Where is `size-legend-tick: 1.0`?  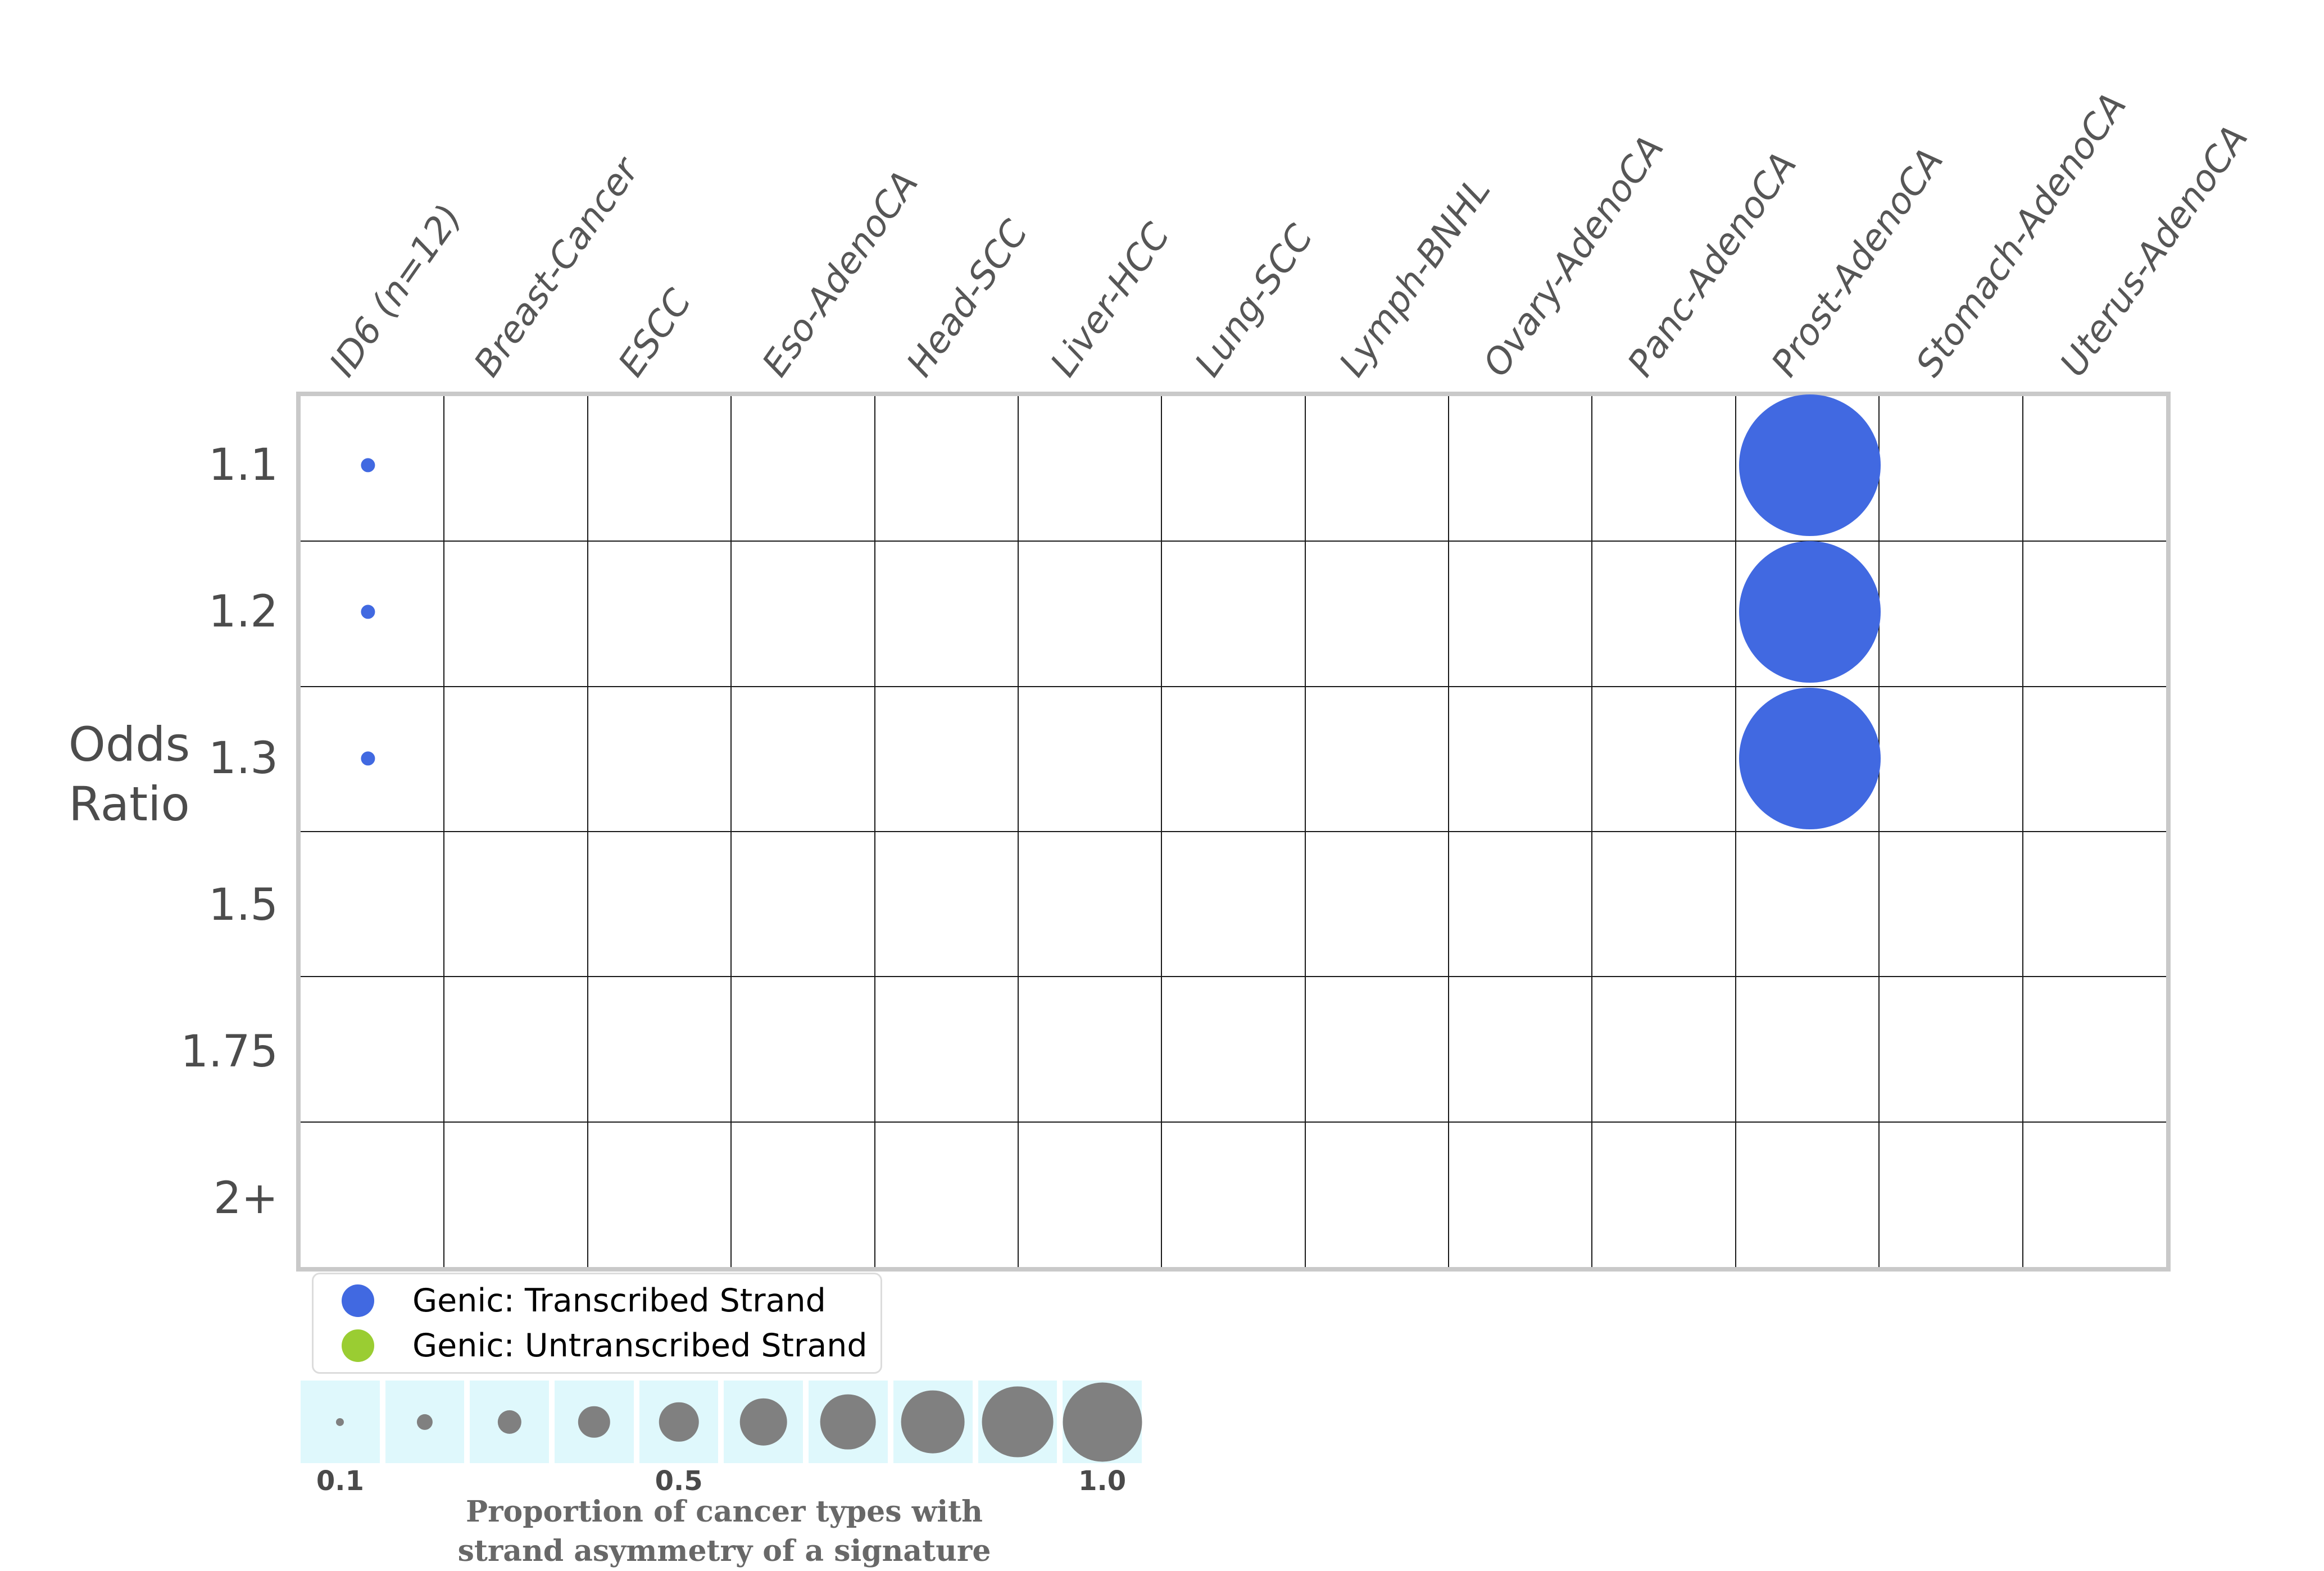 size-legend-tick: 1.0 is located at coordinates (1103, 1481).